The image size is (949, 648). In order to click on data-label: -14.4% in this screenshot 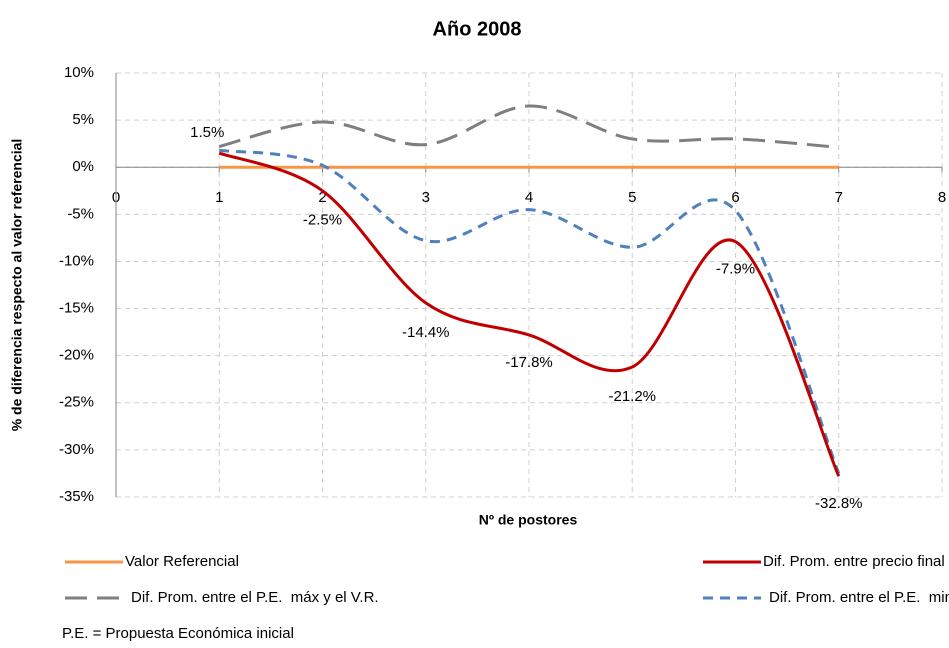, I will do `click(426, 332)`.